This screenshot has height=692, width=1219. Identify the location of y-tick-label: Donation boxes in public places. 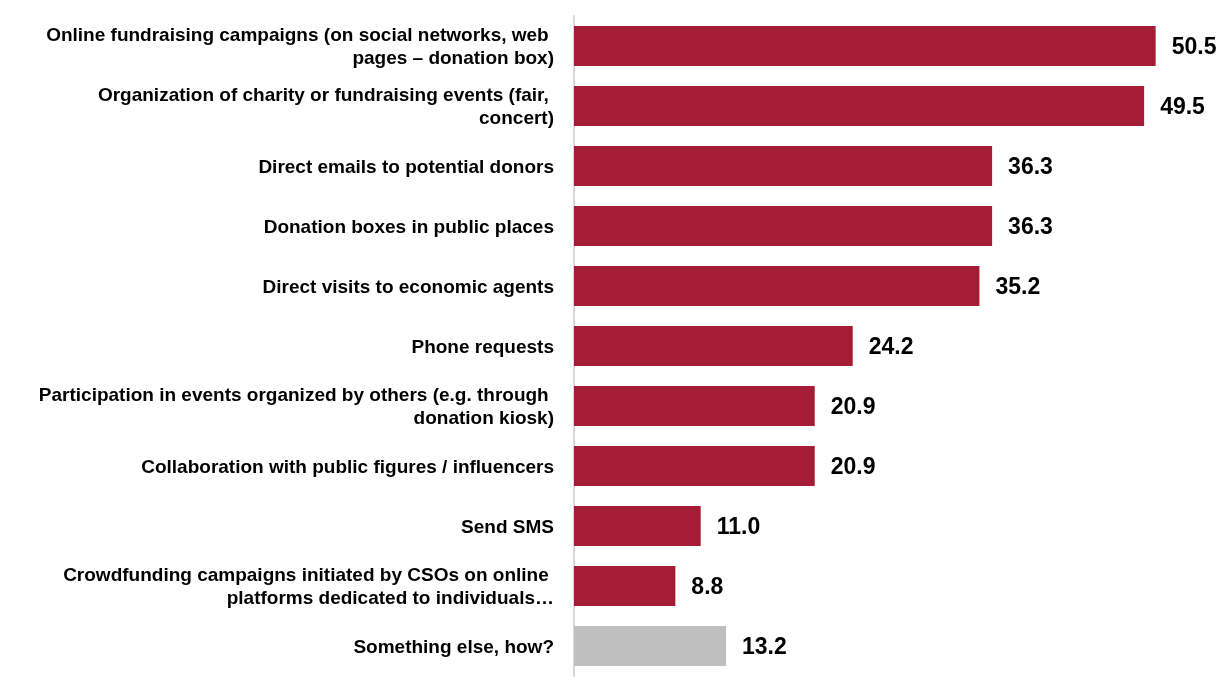
(408, 226).